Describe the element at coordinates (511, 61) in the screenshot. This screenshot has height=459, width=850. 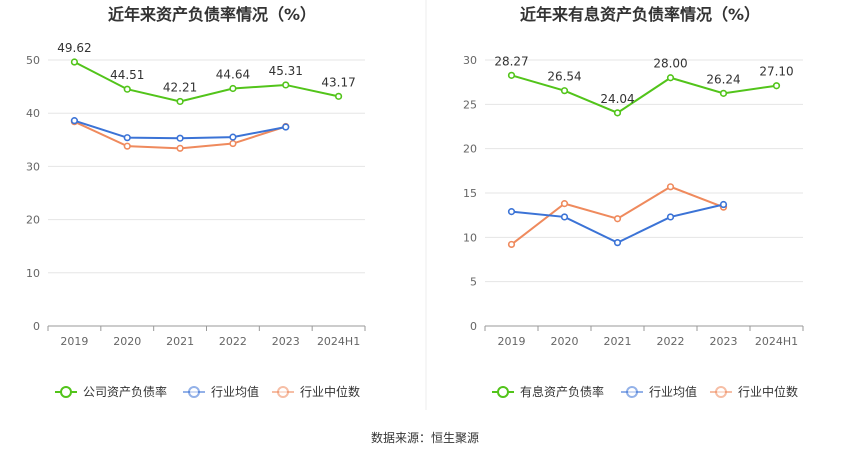
I see `data-label: 28.27` at that location.